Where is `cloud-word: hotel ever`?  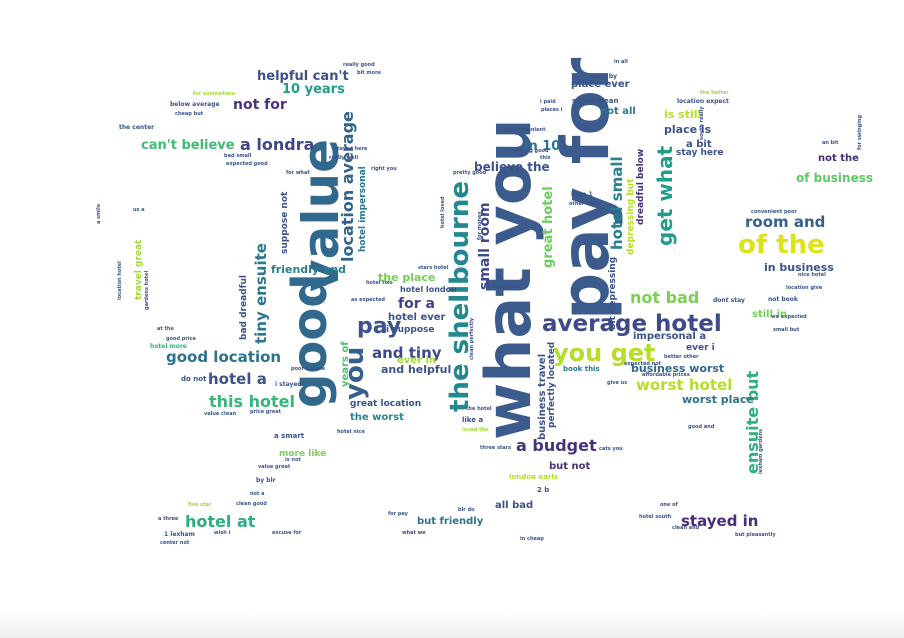 cloud-word: hotel ever is located at coordinates (417, 317).